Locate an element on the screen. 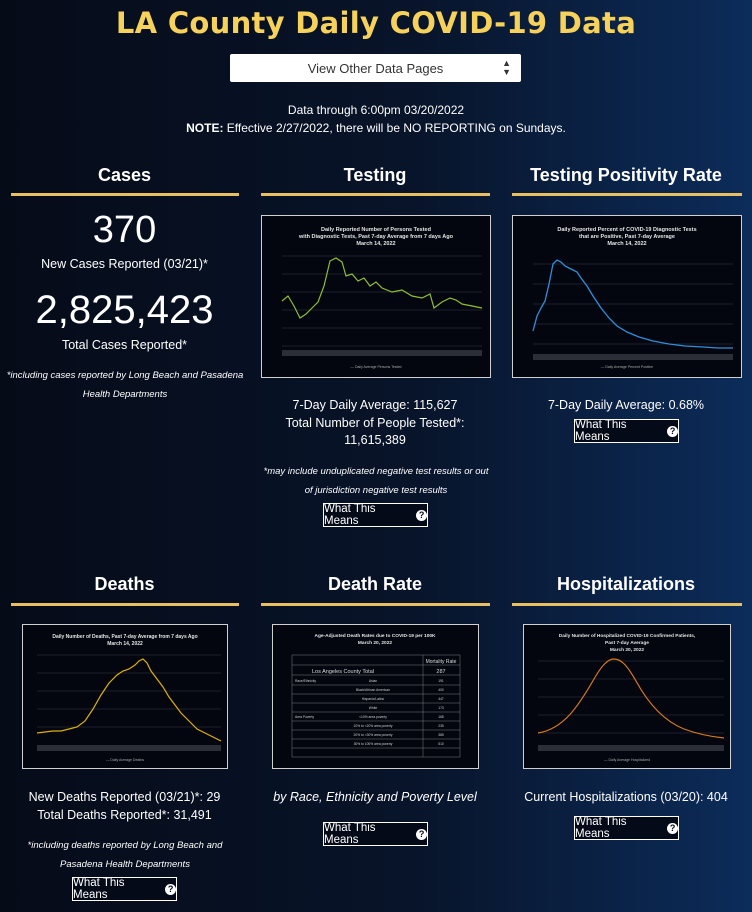 The height and width of the screenshot is (912, 752). testing-footnote-line2: of jurisdiction negative test results is located at coordinates (376, 490).